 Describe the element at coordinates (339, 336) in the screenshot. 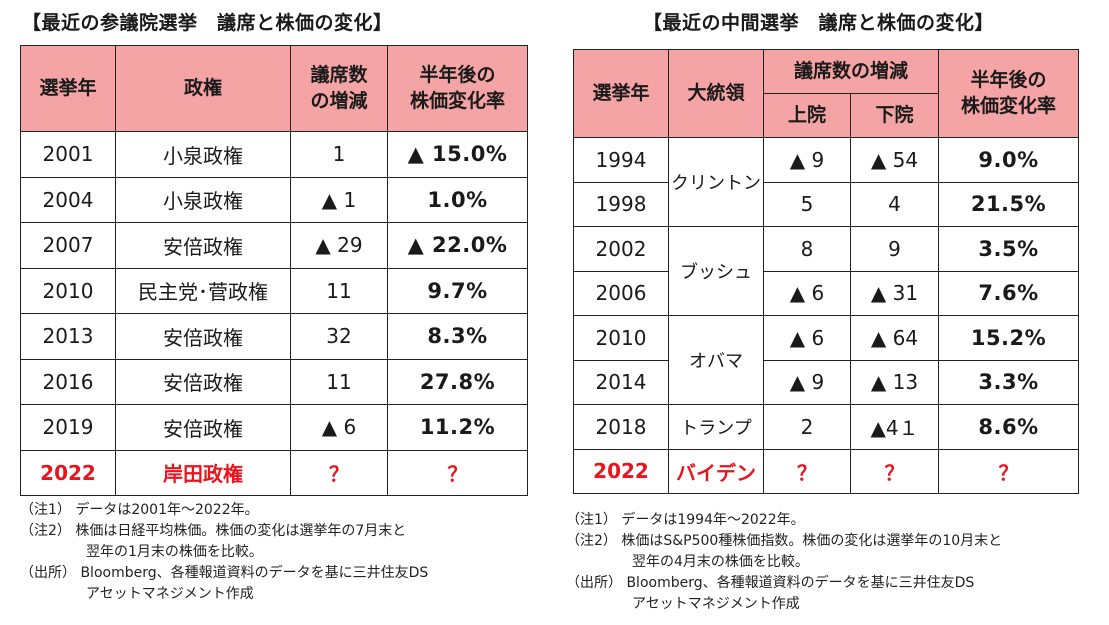

I see `seat-change-cell: 32` at that location.